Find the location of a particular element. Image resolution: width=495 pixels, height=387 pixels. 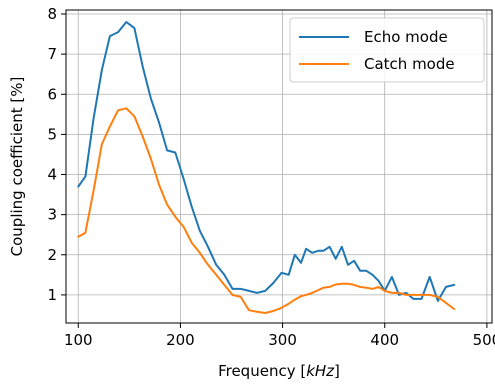

x-tick-label: 400 is located at coordinates (384, 340).